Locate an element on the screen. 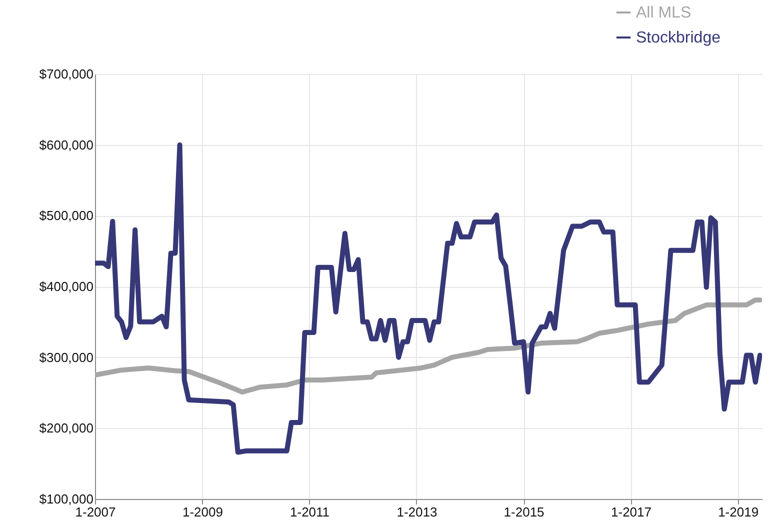 The width and height of the screenshot is (773, 525). y-tick-label: $100,000 is located at coordinates (66, 499).